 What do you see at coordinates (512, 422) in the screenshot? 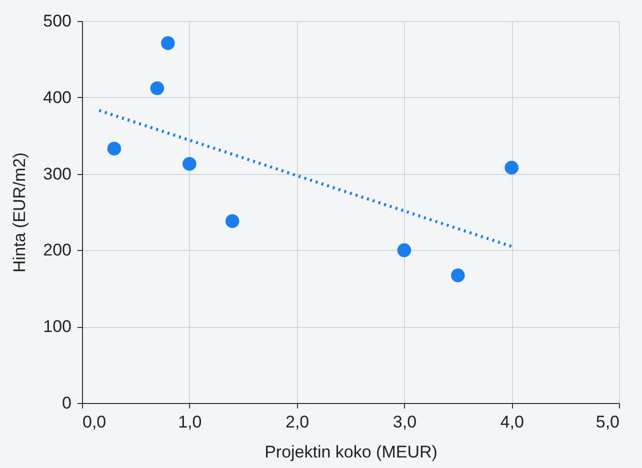
I see `x-tick-label: 4,0` at bounding box center [512, 422].